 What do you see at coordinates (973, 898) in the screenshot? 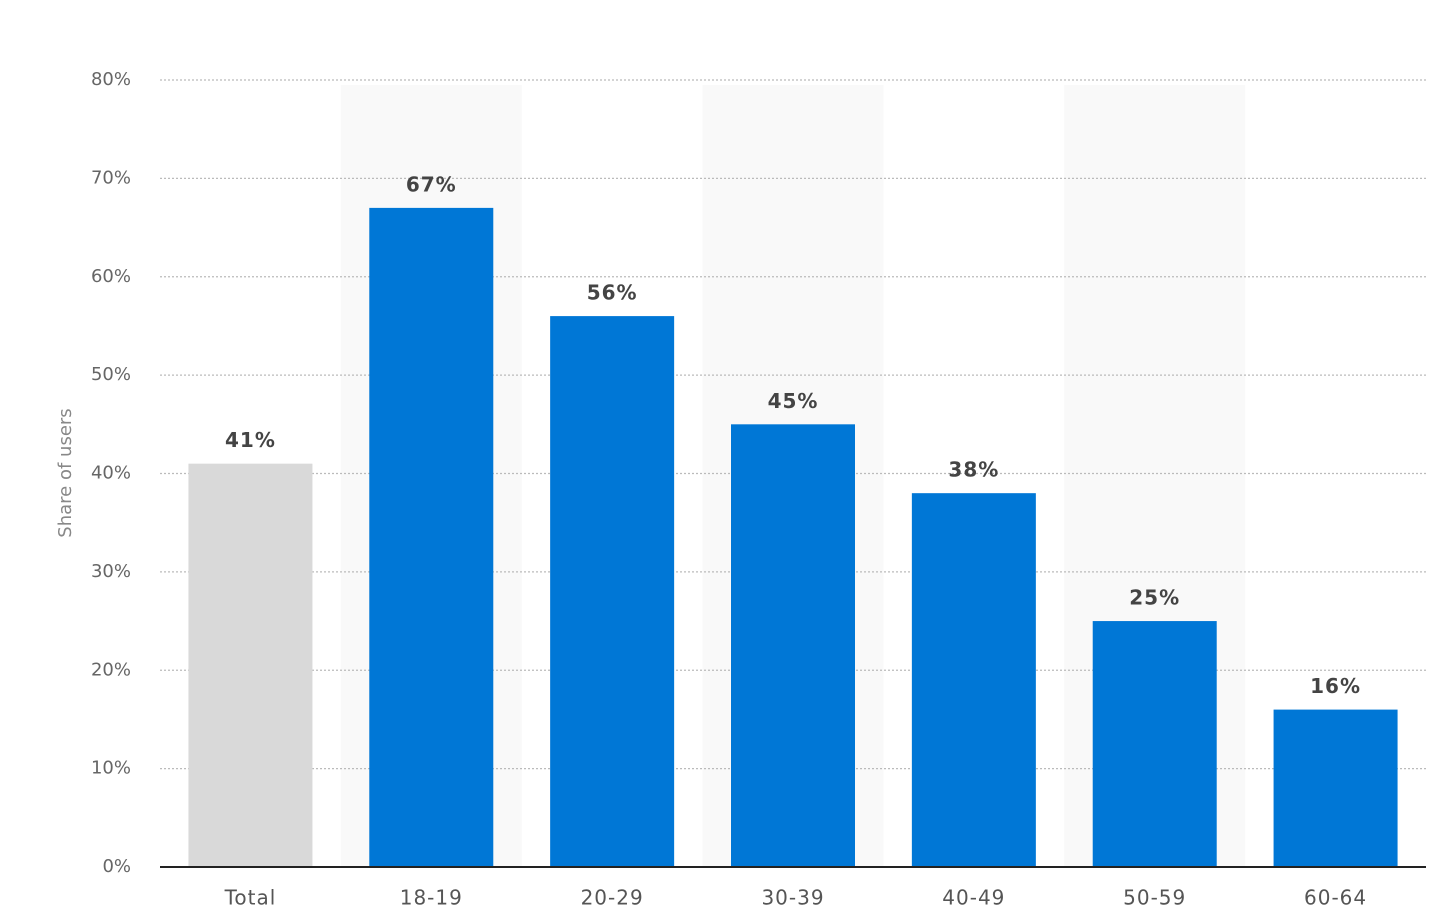
I see `x-tick-label: 40-49` at bounding box center [973, 898].